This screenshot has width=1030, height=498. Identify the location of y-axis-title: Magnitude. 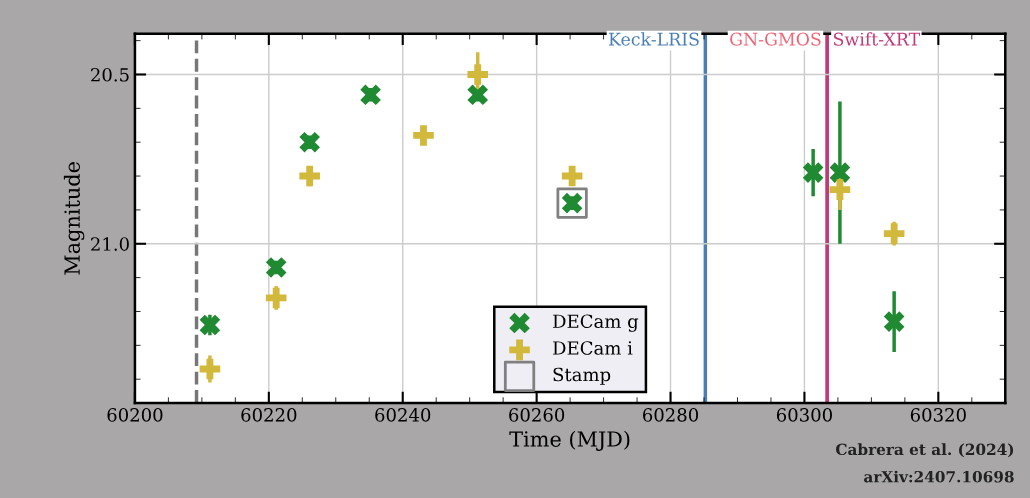
(74, 218).